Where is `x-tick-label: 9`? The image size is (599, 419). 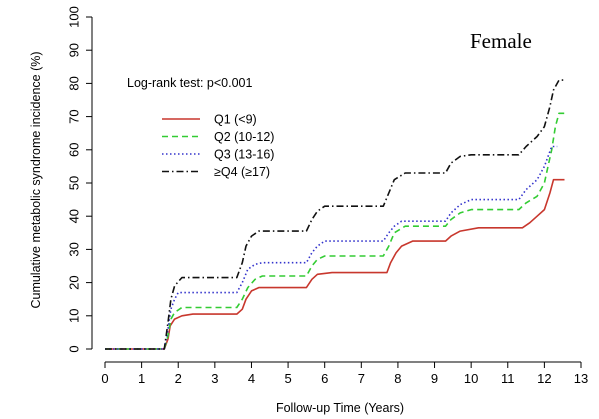 x-tick-label: 9 is located at coordinates (434, 378).